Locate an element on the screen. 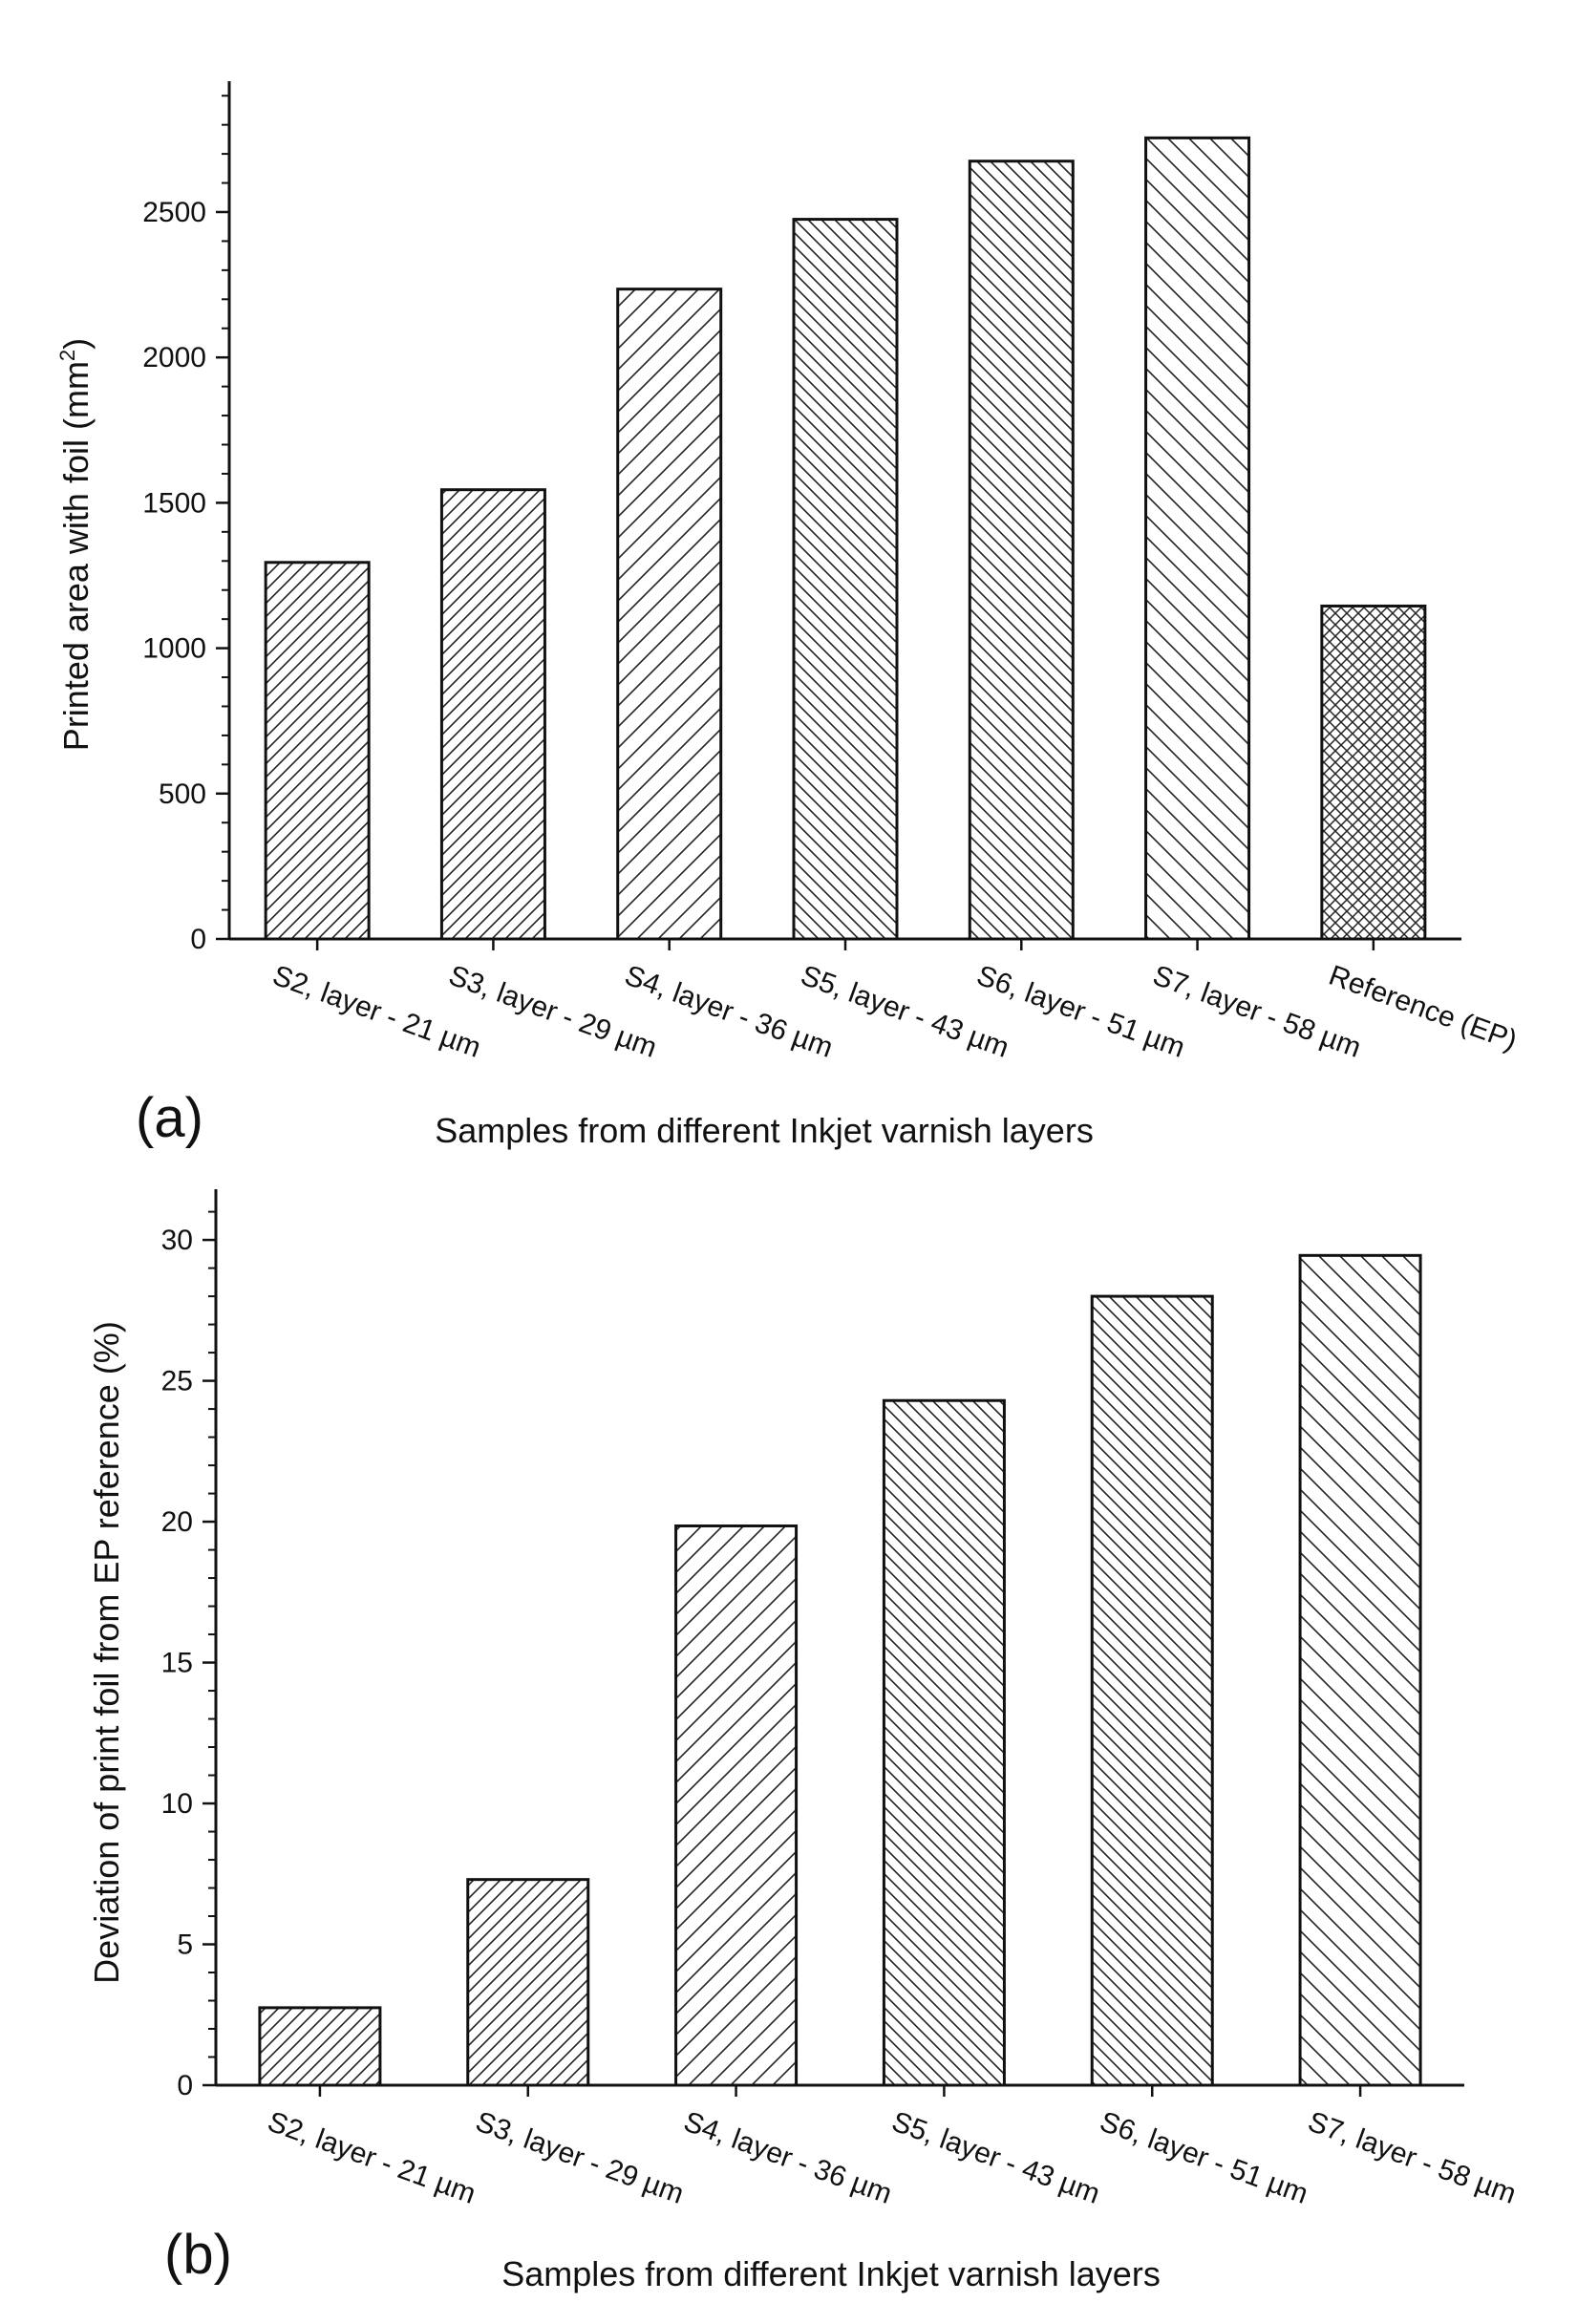  x-tick-label-b-2: S3, layer - 29 µm is located at coordinates (580, 2158).